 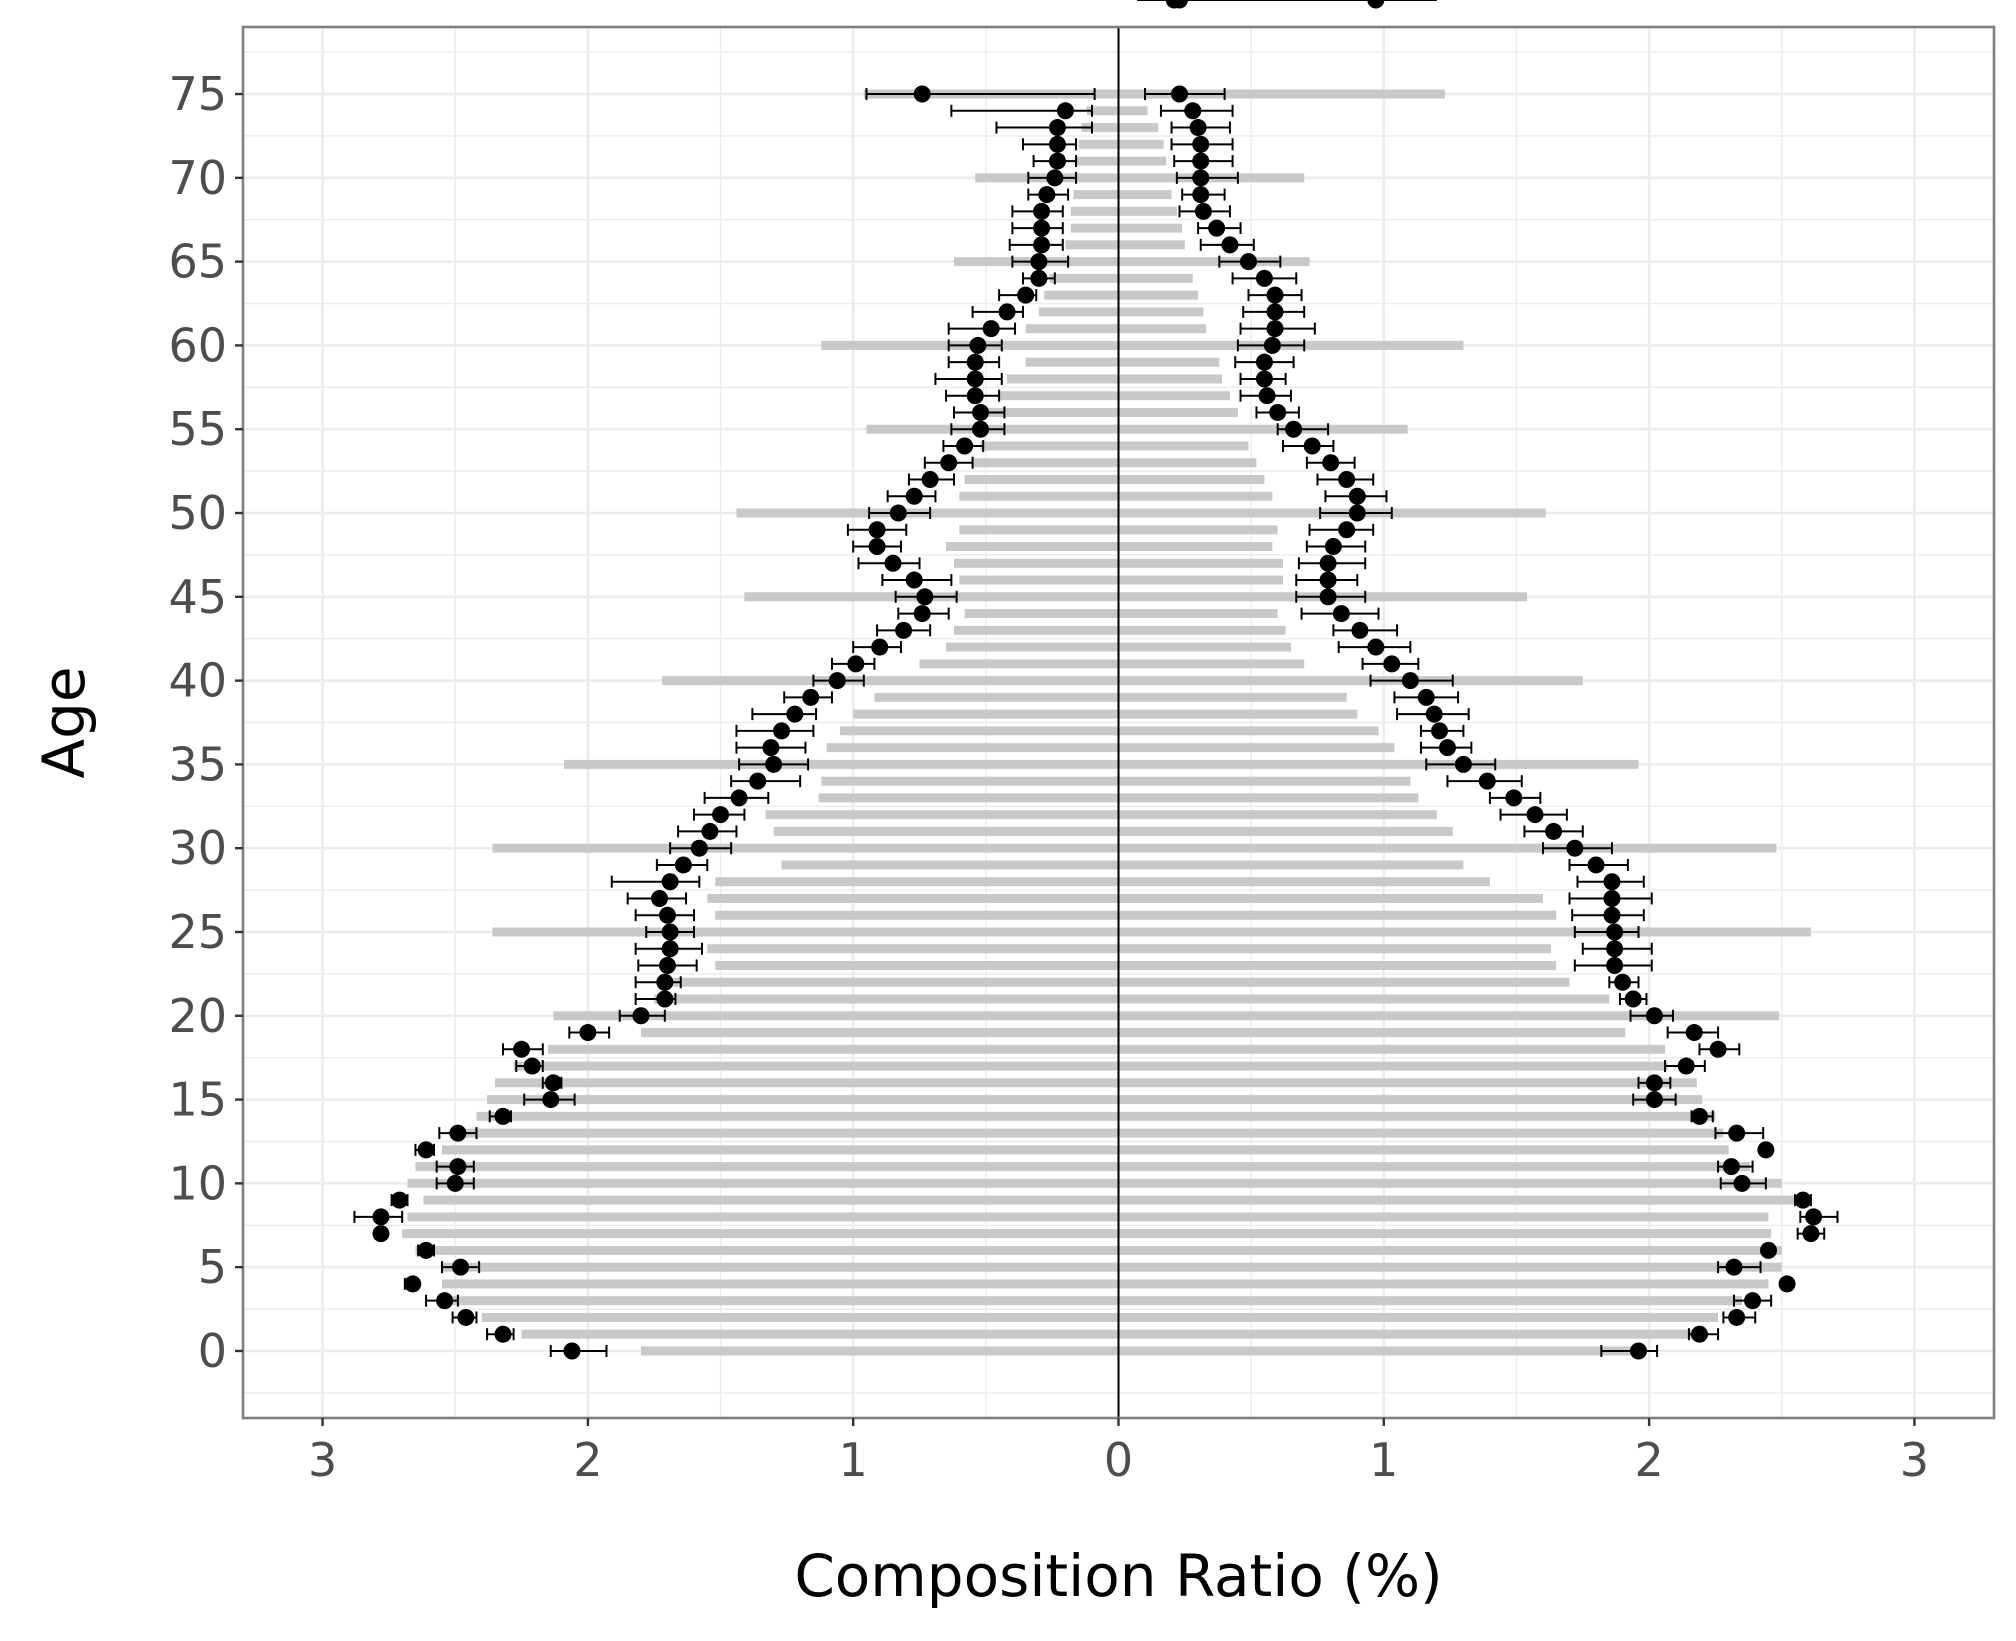 I want to click on y-tick-label: 45, so click(x=197, y=597).